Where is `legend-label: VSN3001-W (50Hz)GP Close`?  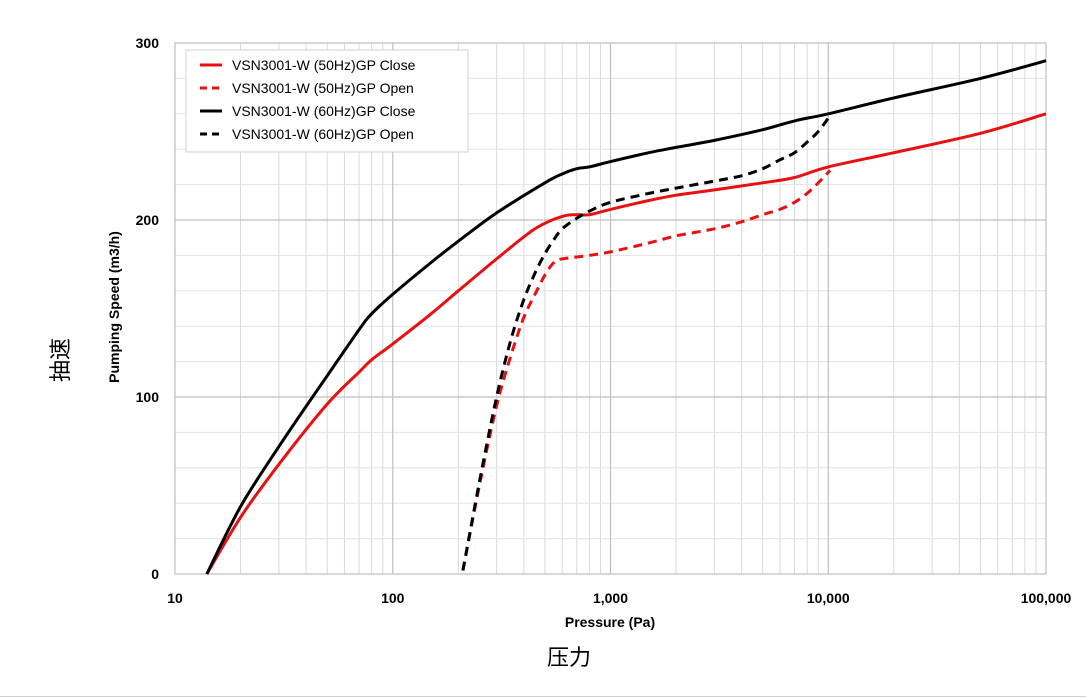 legend-label: VSN3001-W (50Hz)GP Close is located at coordinates (324, 65).